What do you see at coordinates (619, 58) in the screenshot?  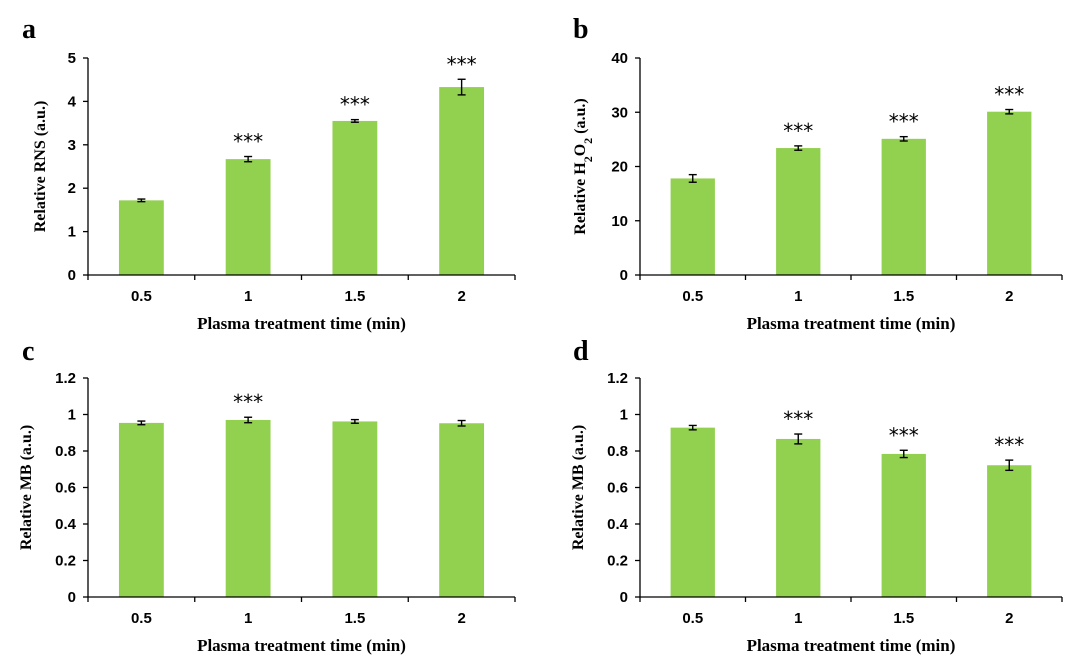 I see `y-tick-label: 40` at bounding box center [619, 58].